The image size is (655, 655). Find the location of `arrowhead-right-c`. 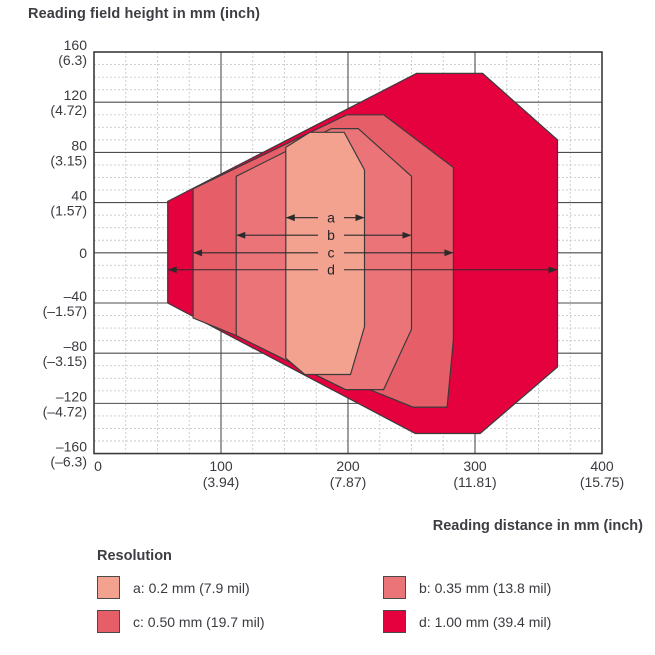

arrowhead-right-c is located at coordinates (449, 253).